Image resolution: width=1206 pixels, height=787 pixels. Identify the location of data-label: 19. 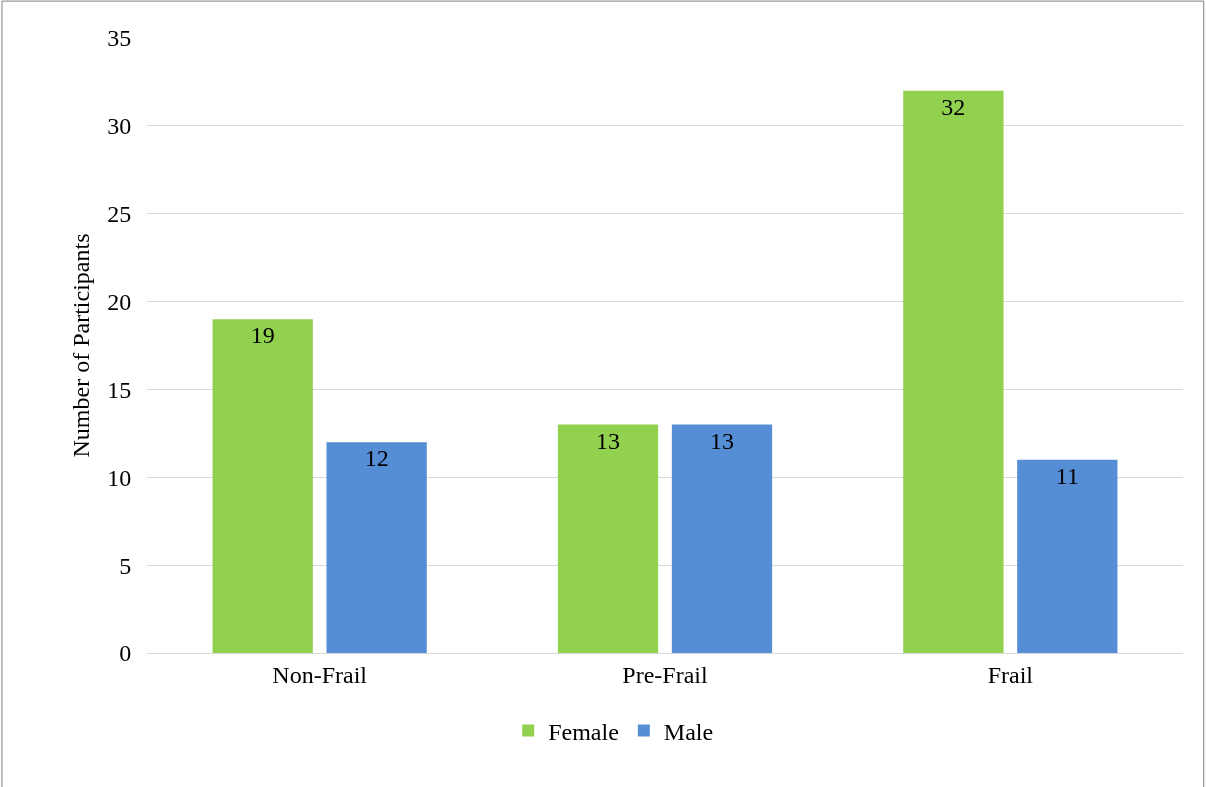
(262, 335).